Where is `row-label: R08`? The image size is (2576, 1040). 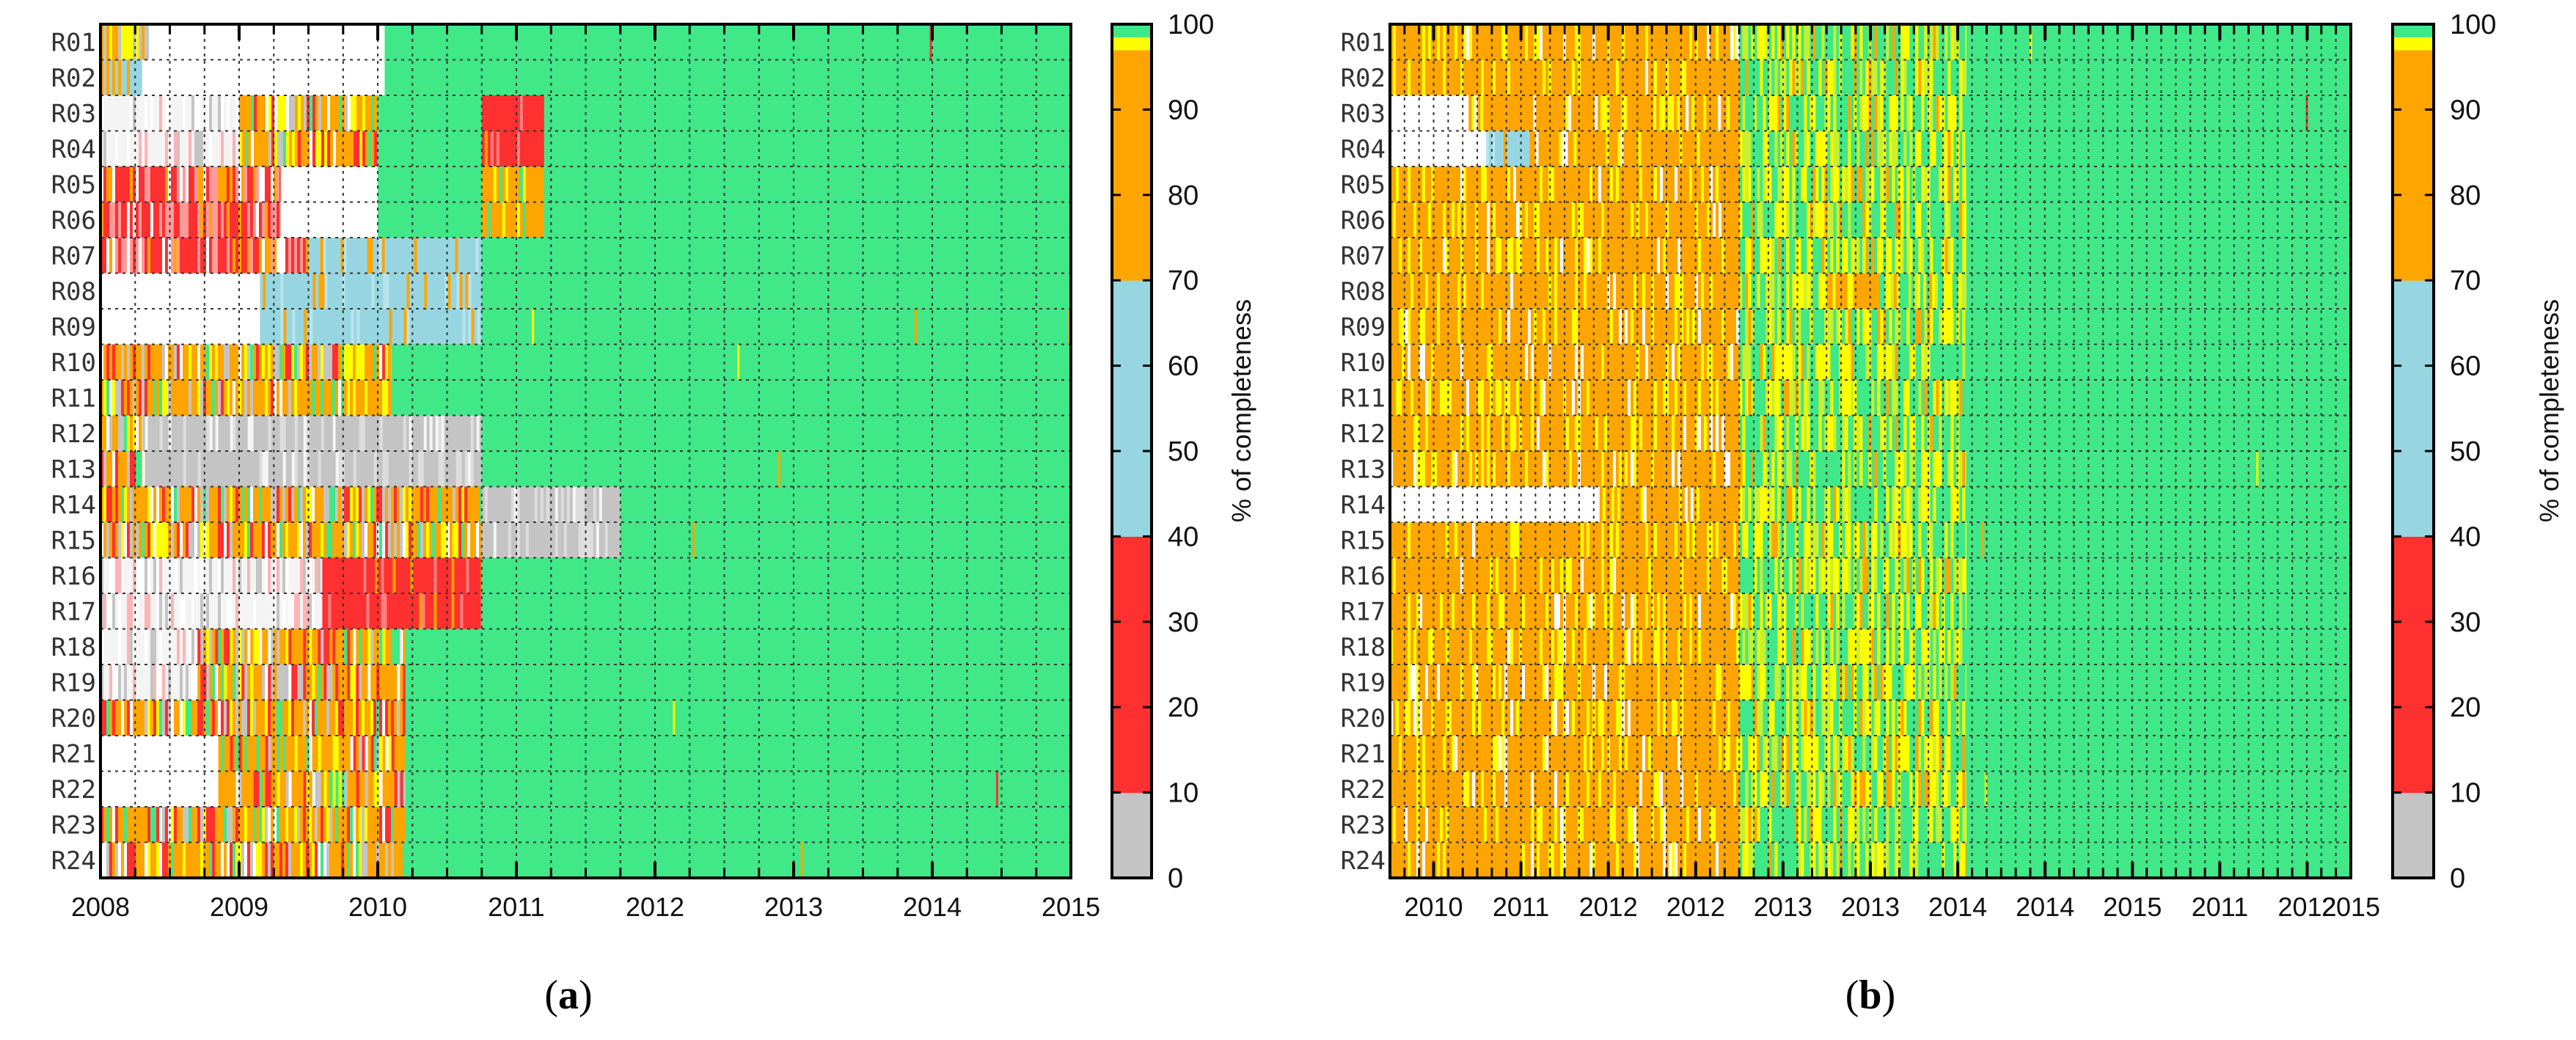
row-label: R08 is located at coordinates (73, 292).